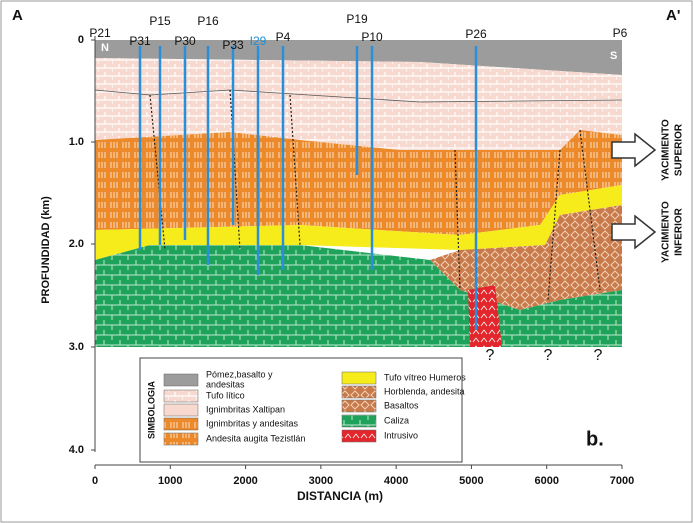  Describe the element at coordinates (476, 34) in the screenshot. I see `well-label: P26` at that location.